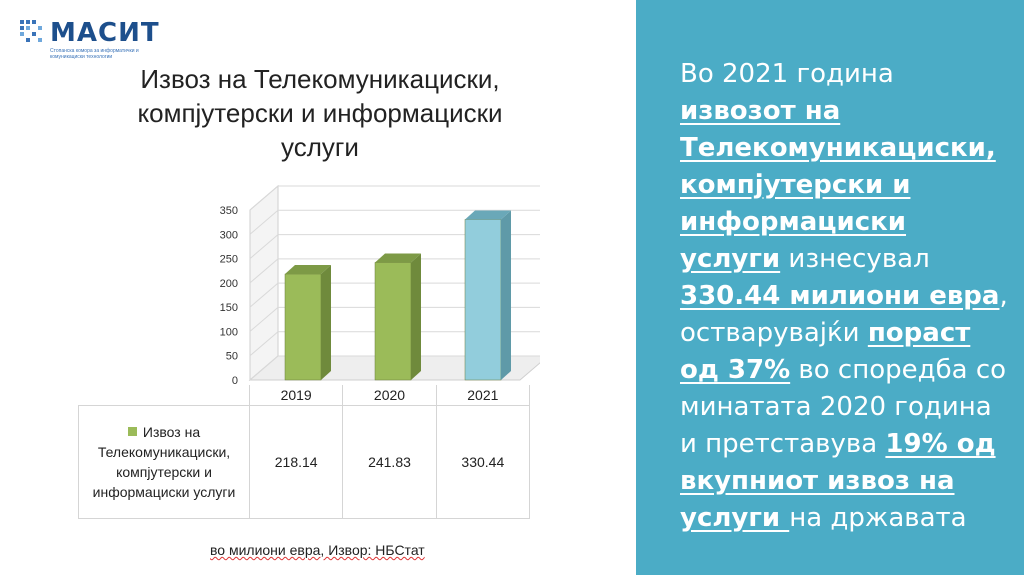 This screenshot has height=575, width=1024. What do you see at coordinates (855, 259) in the screenshot?
I see `summary-text-2: изнесувал` at bounding box center [855, 259].